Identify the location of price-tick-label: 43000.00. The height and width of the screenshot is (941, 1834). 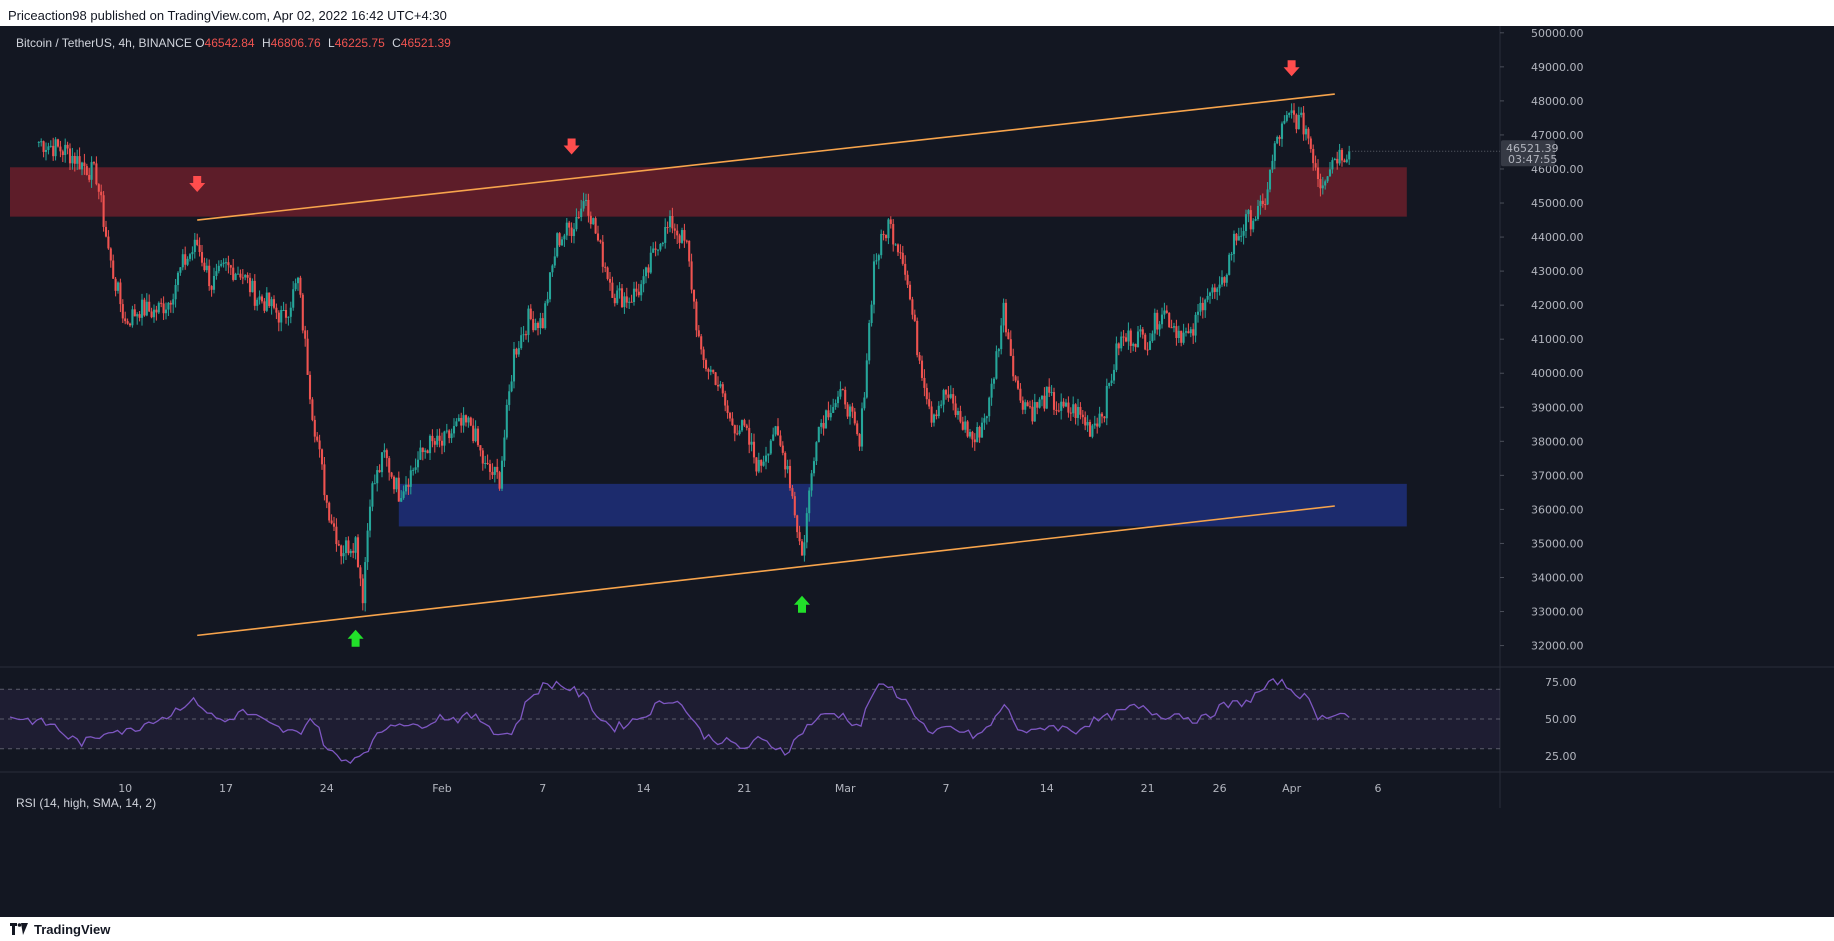
(1557, 271).